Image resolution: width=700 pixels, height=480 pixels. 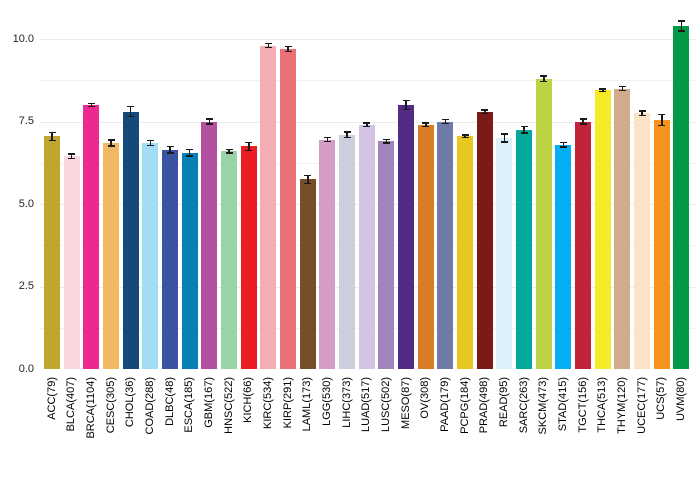 I want to click on bar-coad, so click(x=150, y=256).